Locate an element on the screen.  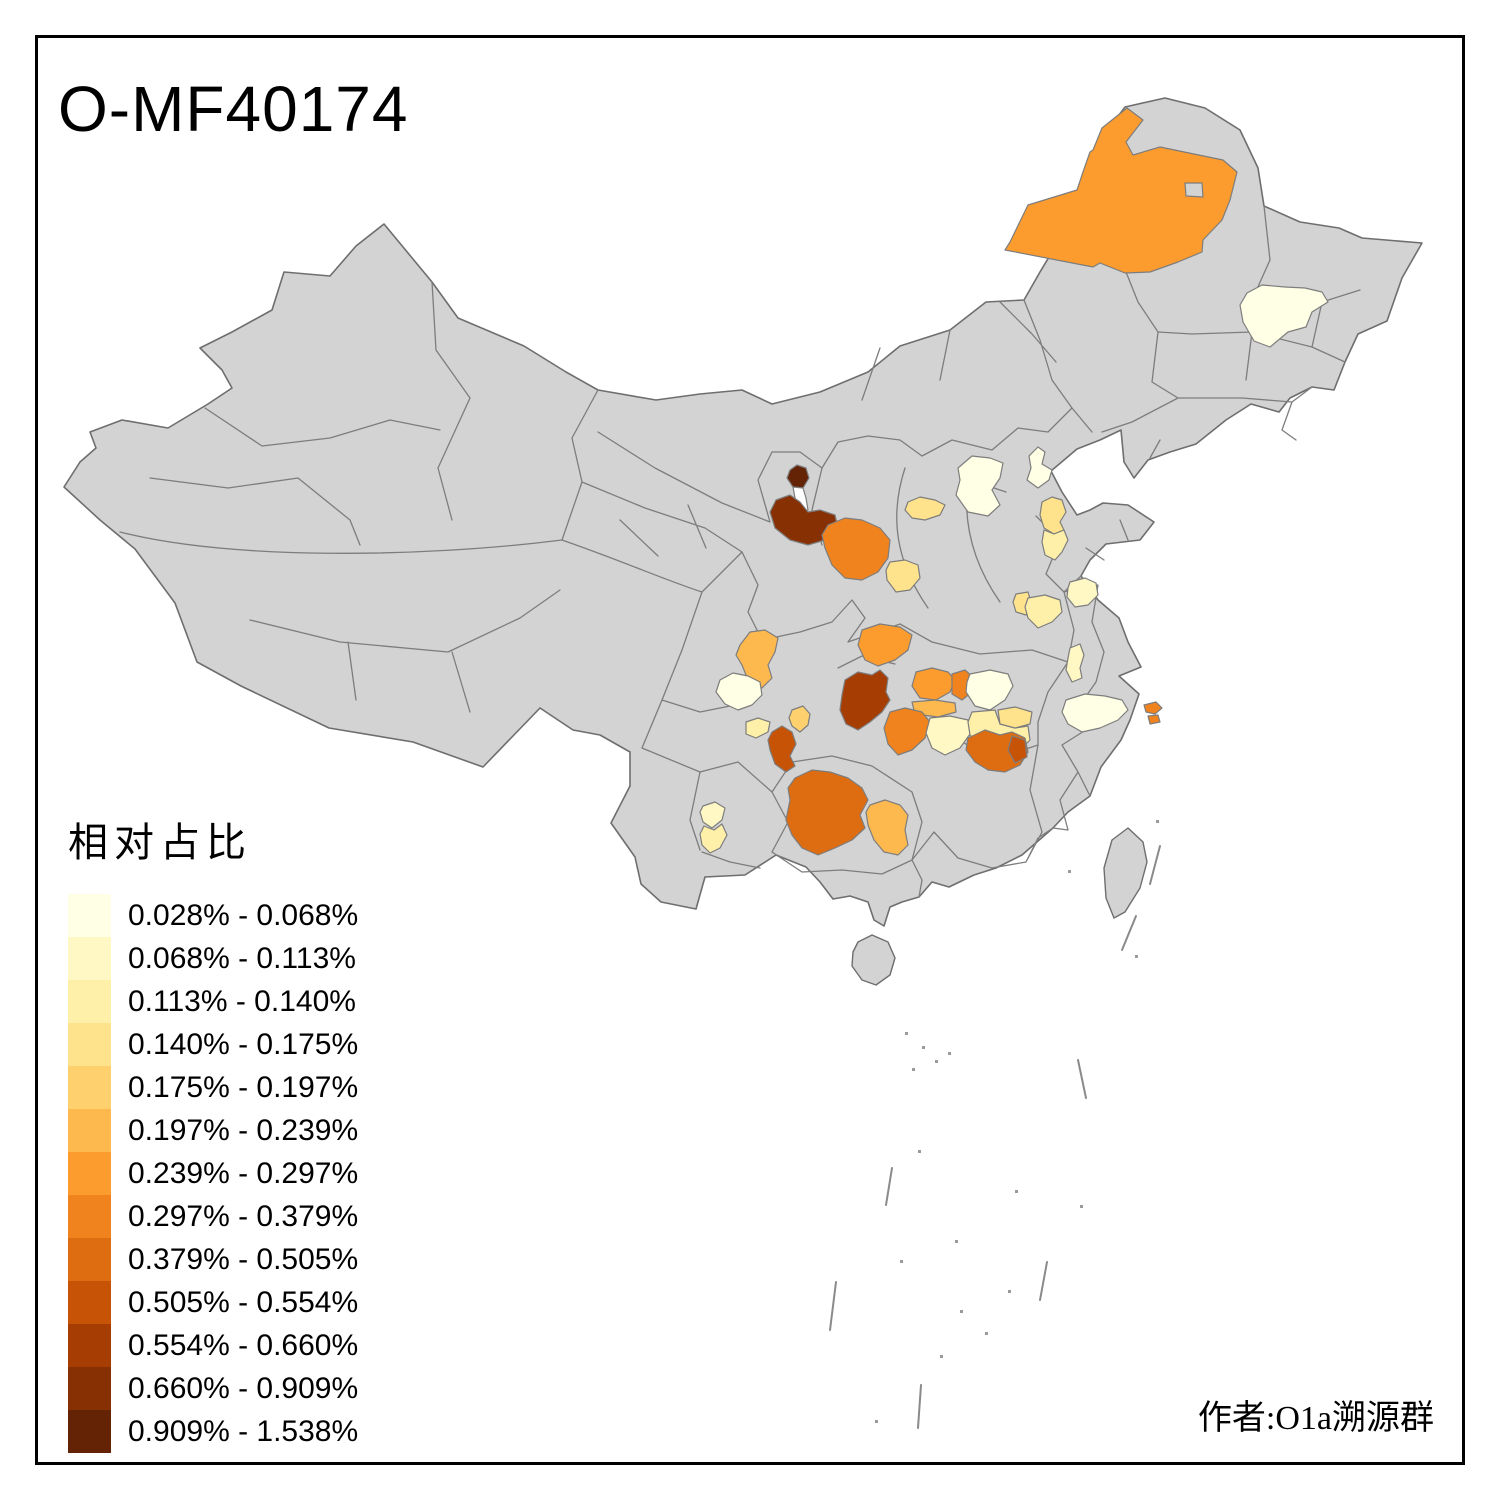
legend-label: 0.175% - 0.197% is located at coordinates (243, 1087).